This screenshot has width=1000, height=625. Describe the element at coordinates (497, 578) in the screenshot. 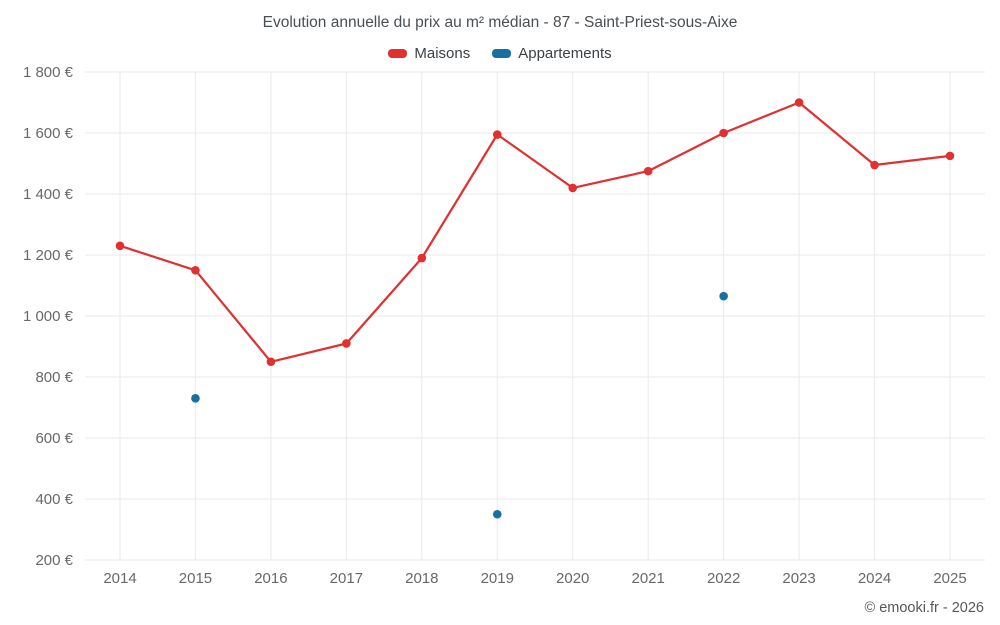

I see `x-axis-tick-label: 2019` at that location.